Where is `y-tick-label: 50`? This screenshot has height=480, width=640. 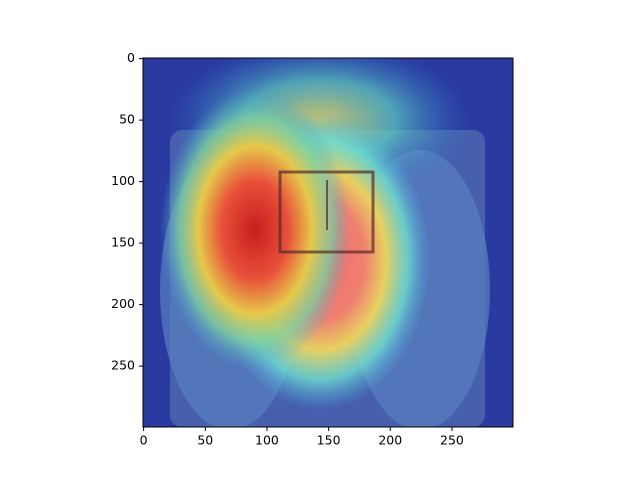
y-tick-label: 50 is located at coordinates (127, 119).